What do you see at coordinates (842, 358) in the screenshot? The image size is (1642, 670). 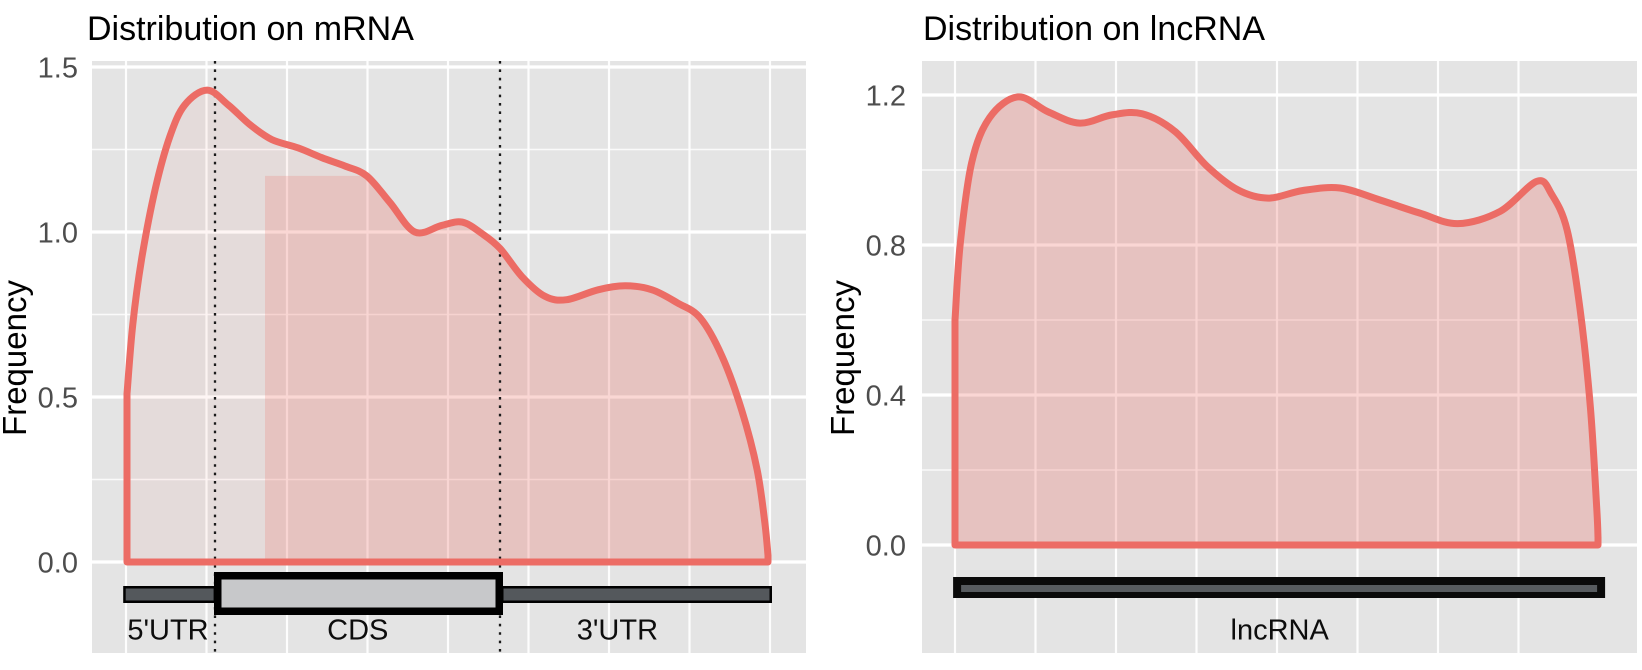 I see `lncrna-y-axis-title: Frequency` at bounding box center [842, 358].